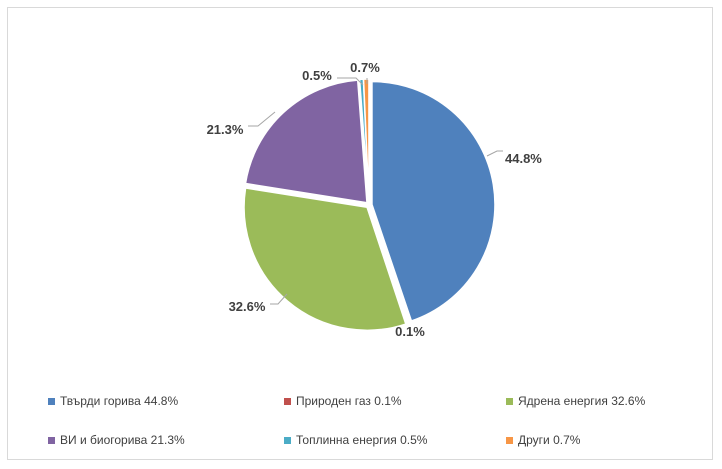  I want to click on slice-renewables, so click(306, 141).